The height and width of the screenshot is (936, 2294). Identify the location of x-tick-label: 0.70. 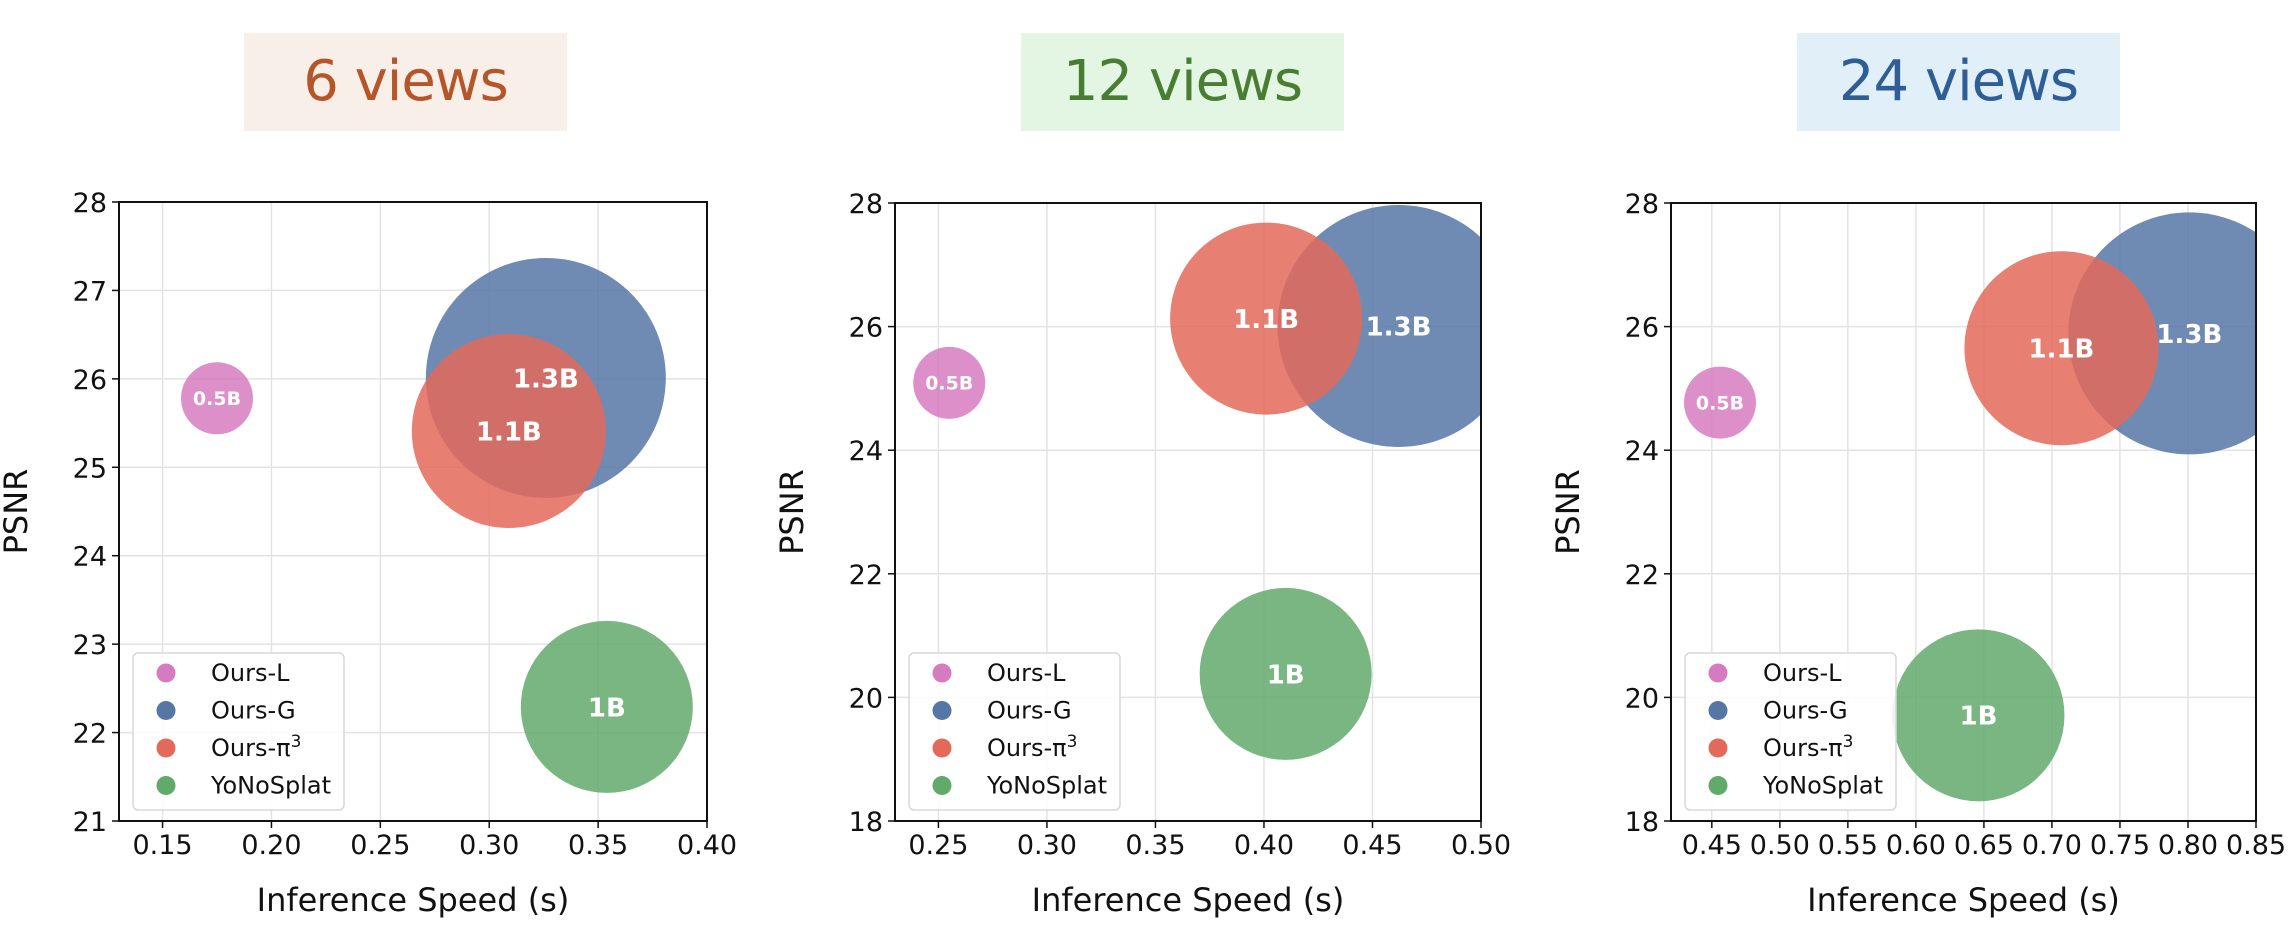
(2052, 845).